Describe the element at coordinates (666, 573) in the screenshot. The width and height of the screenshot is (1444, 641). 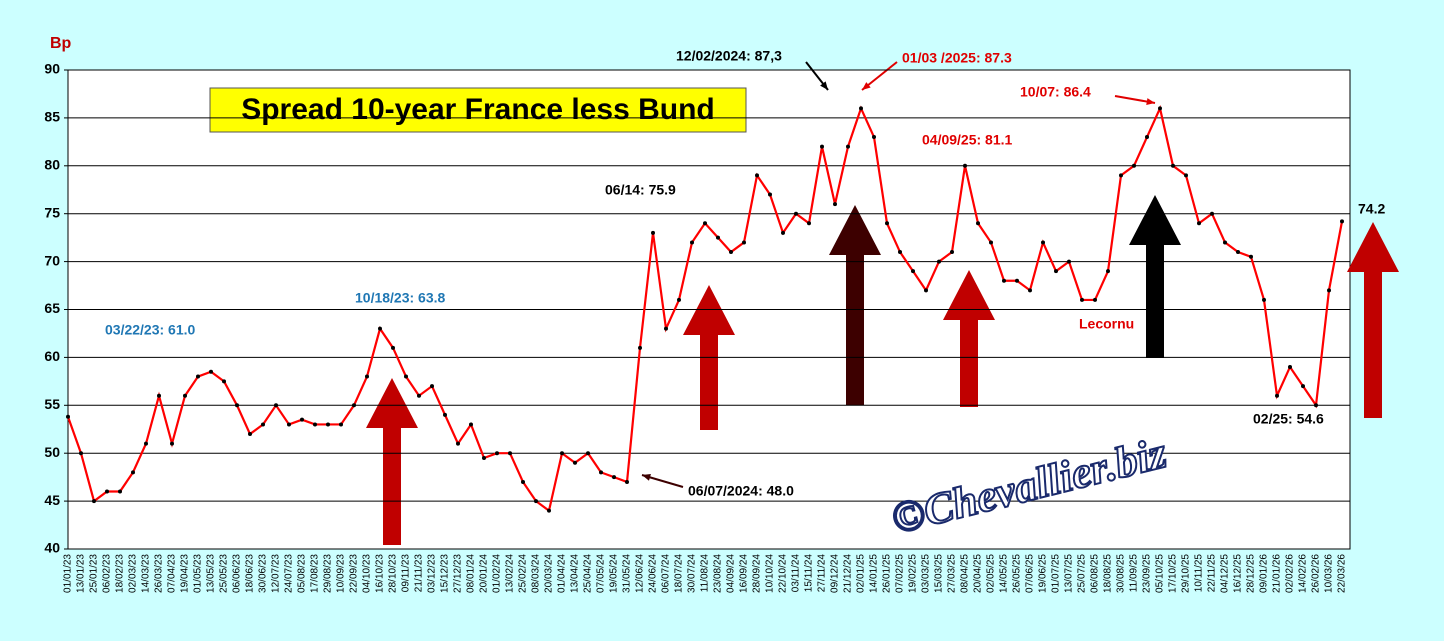
I see `x-tick-label: 06/07/24` at that location.